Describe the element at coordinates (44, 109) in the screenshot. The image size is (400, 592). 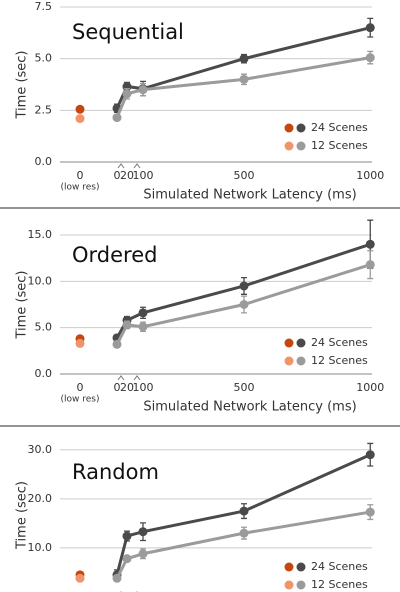
I see `y-tick-label: 2.5` at that location.